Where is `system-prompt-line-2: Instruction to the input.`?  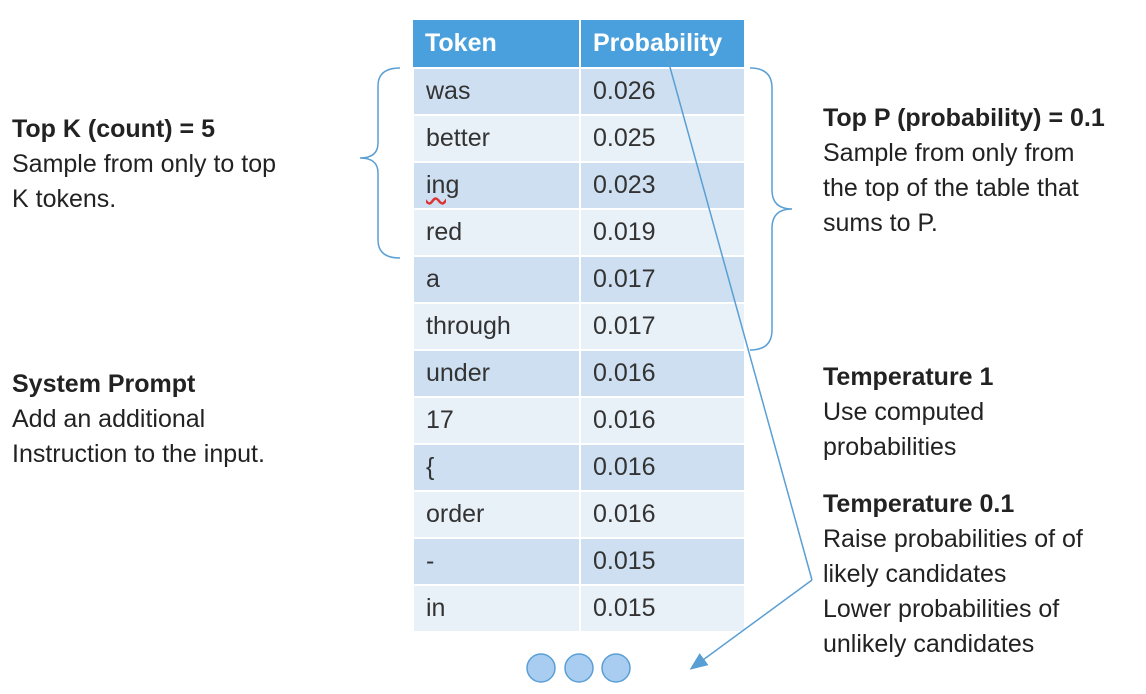
system-prompt-line-2: Instruction to the input. is located at coordinates (138, 454).